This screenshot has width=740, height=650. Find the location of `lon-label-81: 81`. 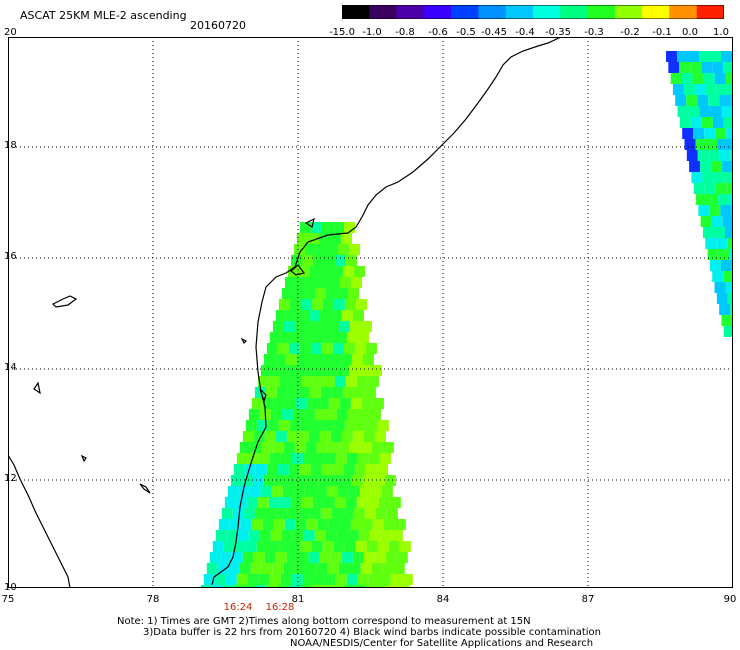

lon-label-81: 81 is located at coordinates (298, 599).